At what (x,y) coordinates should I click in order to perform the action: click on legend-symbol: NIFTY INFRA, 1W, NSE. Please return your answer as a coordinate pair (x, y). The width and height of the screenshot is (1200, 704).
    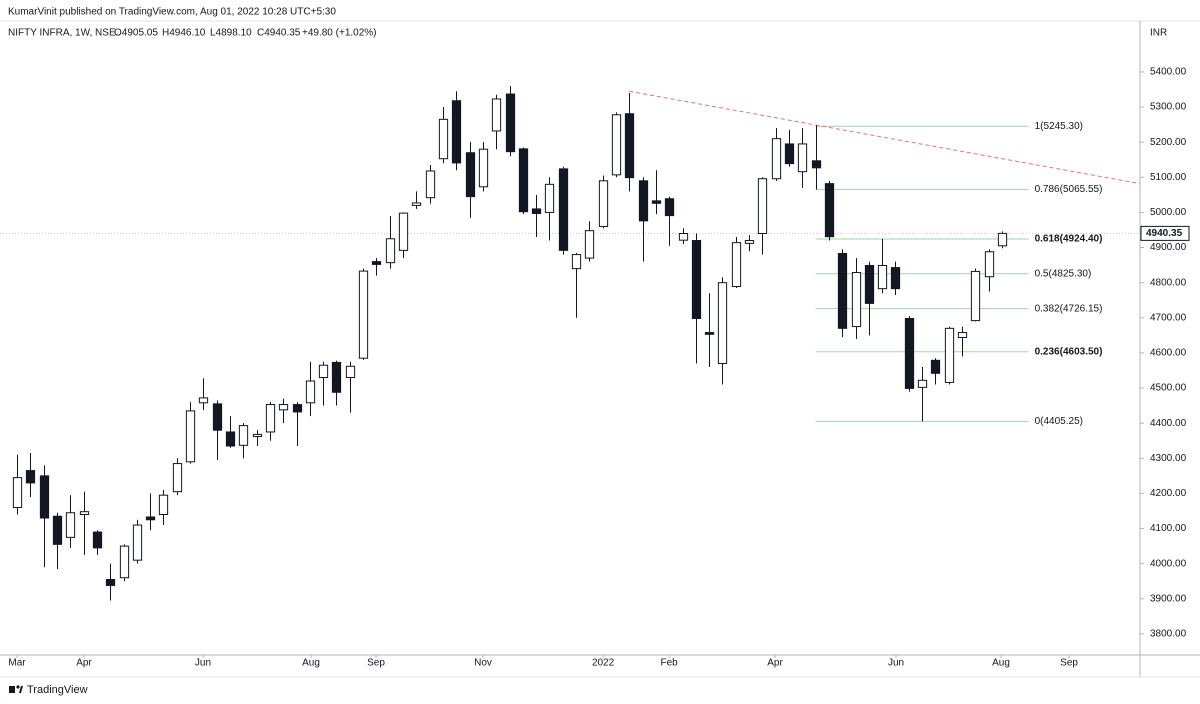
    Looking at the image, I should click on (62, 33).